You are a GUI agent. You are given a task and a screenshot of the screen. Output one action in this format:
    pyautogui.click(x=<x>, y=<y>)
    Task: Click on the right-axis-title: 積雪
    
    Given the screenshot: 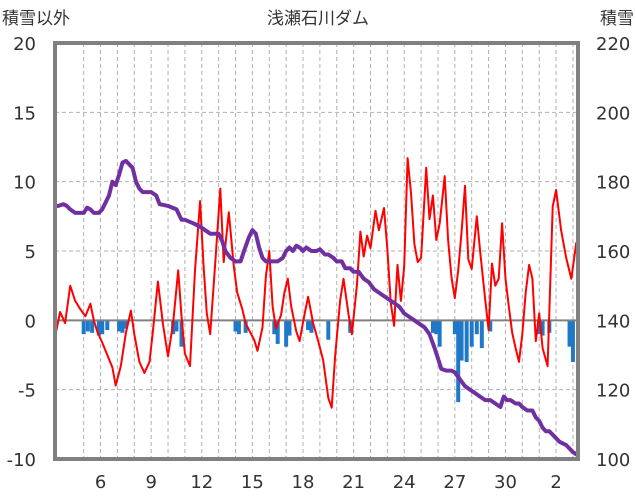 What is the action you would take?
    pyautogui.click(x=617, y=19)
    